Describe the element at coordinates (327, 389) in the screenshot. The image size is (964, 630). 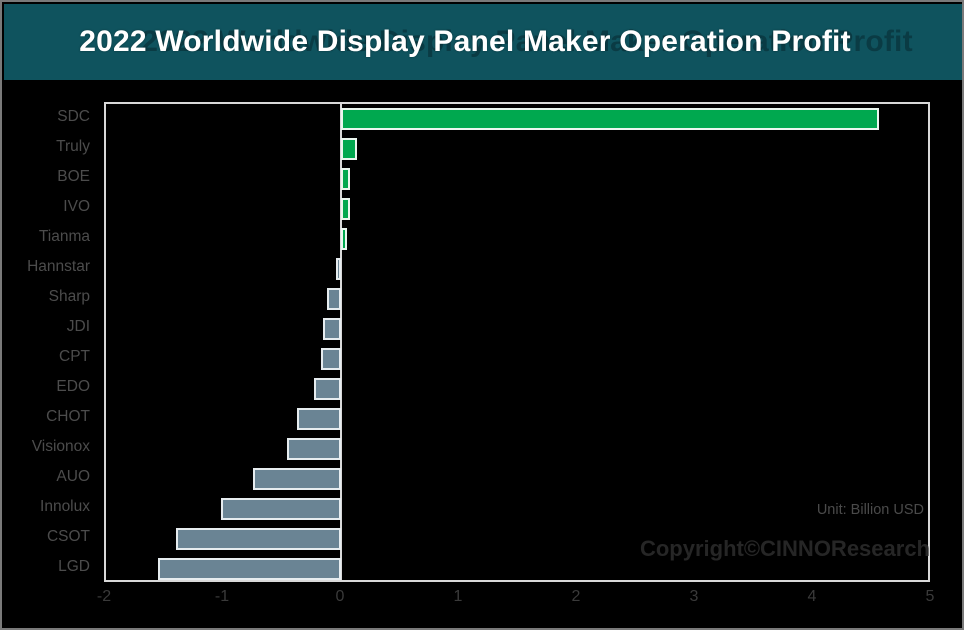
I see `bar-edo` at that location.